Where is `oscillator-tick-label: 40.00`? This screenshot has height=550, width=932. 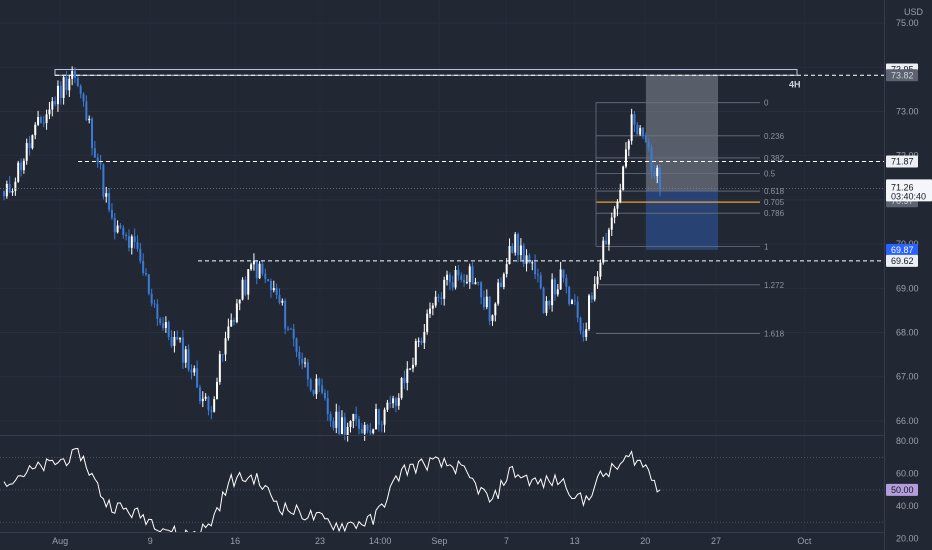
oscillator-tick-label: 40.00 is located at coordinates (907, 506).